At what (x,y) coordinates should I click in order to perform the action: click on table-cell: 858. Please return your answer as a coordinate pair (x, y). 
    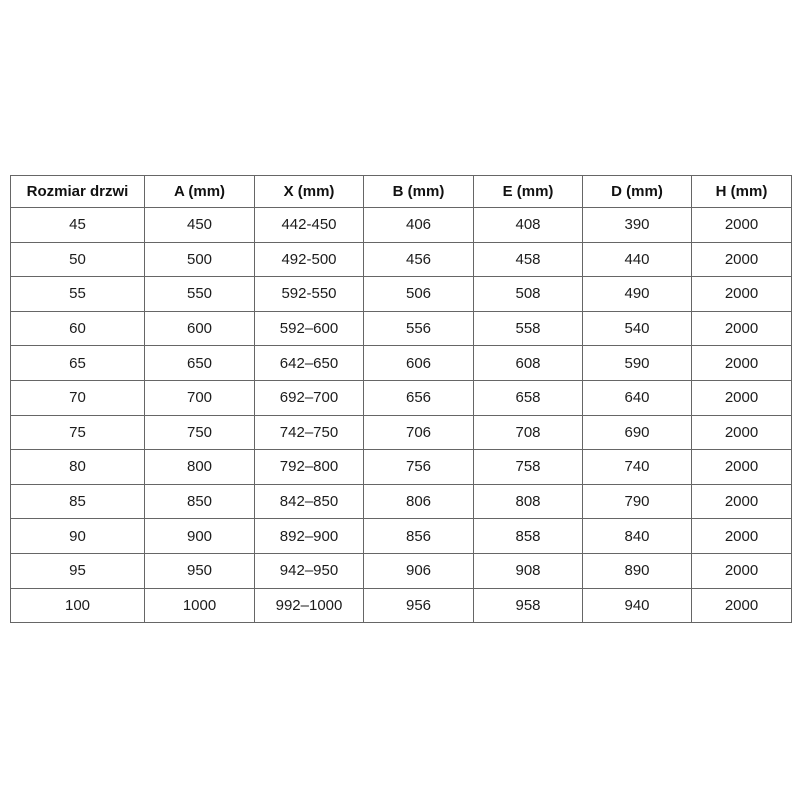
    Looking at the image, I should click on (528, 536).